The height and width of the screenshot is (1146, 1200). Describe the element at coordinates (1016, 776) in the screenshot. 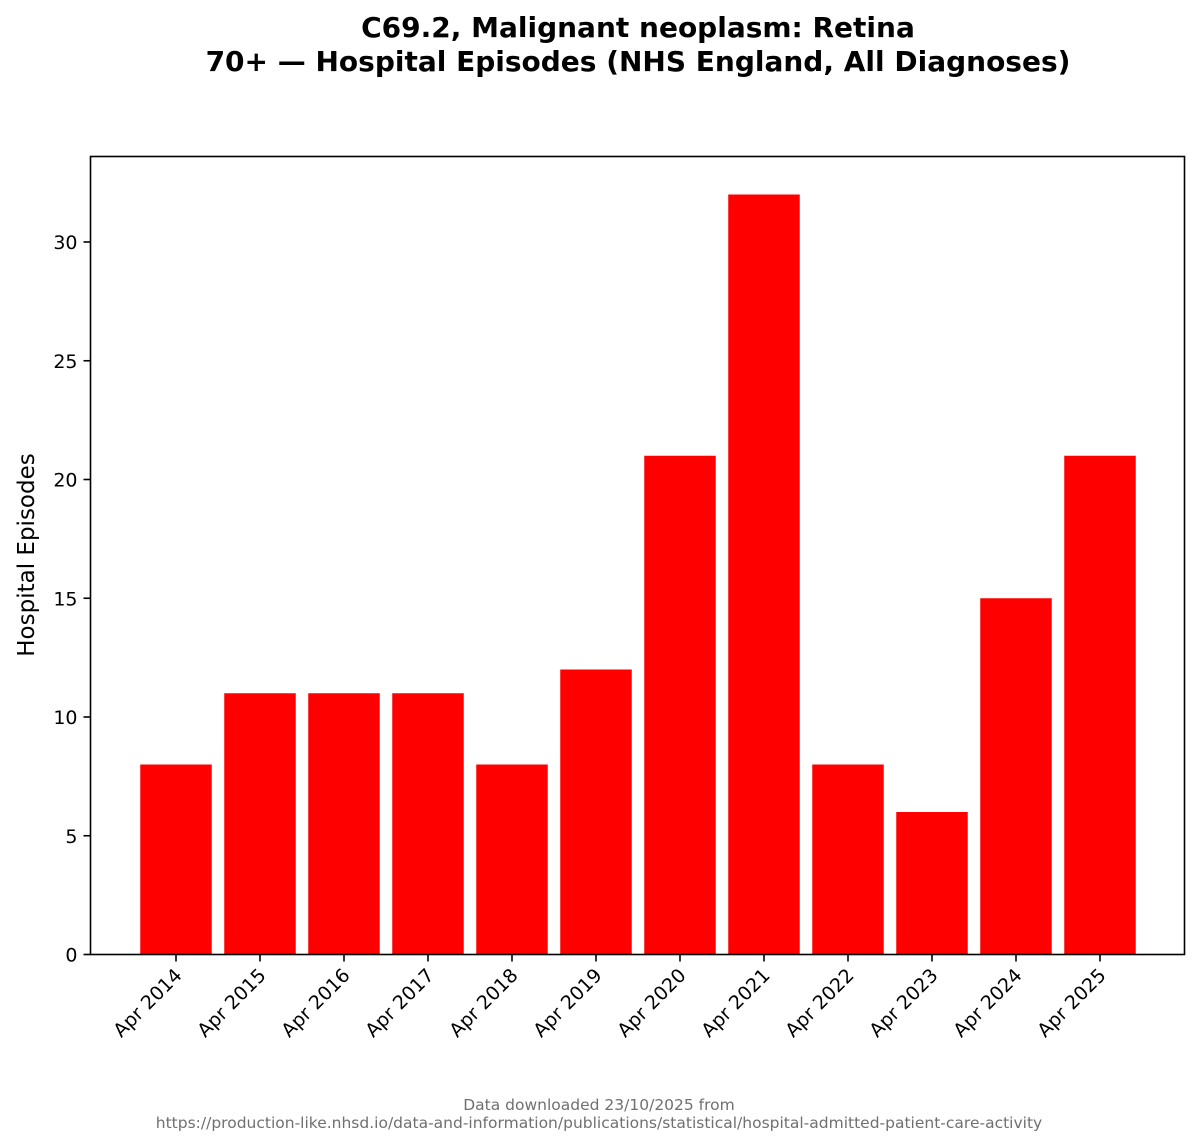

I see `bar-apr-2024` at that location.